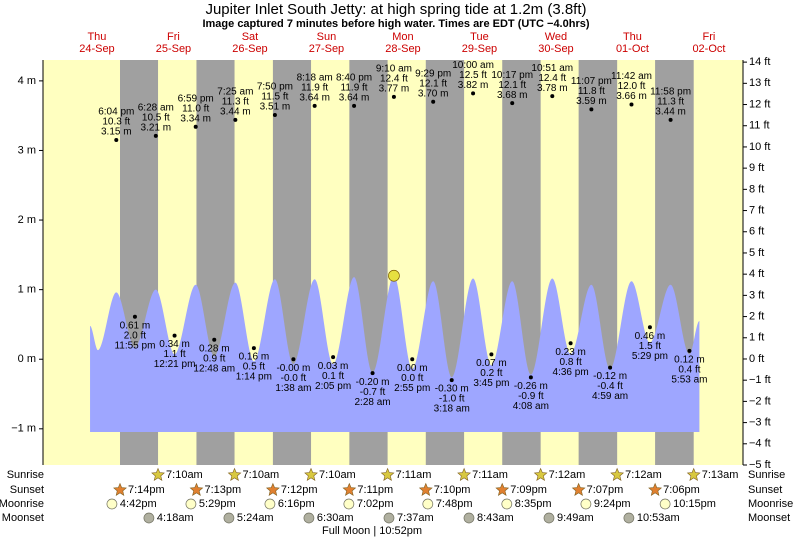 Image resolution: width=793 pixels, height=539 pixels. I want to click on sunset-time: 7:12pm, so click(299, 490).